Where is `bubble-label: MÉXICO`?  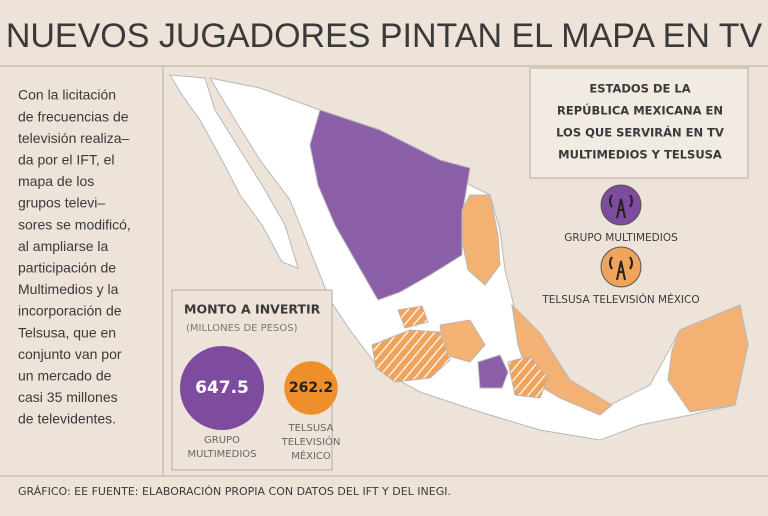
bubble-label: MÉXICO is located at coordinates (311, 455).